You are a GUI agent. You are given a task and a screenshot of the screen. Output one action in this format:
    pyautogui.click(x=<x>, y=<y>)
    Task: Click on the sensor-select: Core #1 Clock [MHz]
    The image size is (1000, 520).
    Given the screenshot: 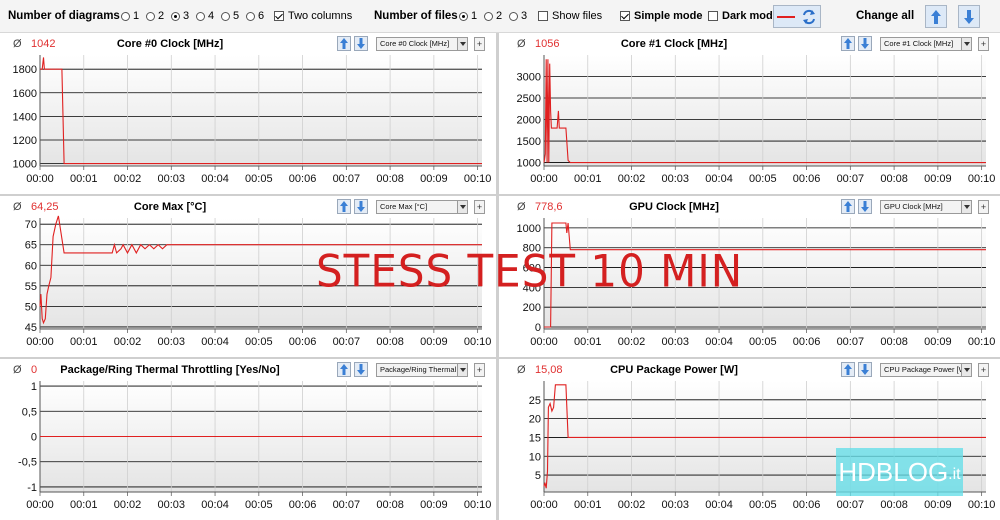 What is the action you would take?
    pyautogui.click(x=926, y=44)
    